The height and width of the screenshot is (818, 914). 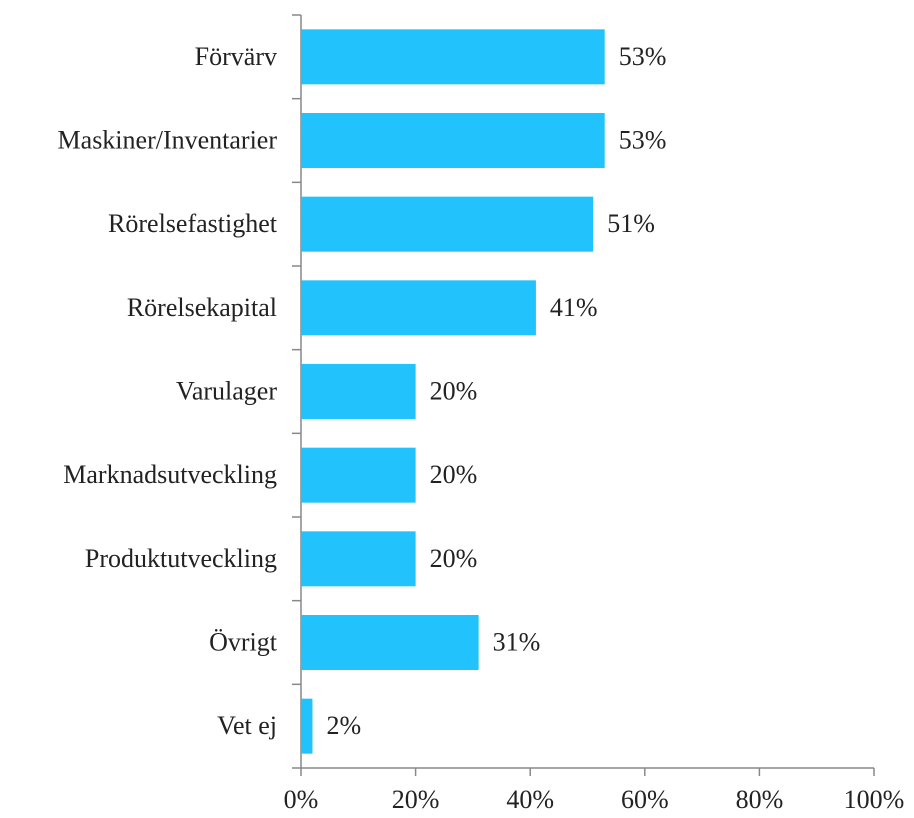 I want to click on y-tick-label: Maskiner/Inventarier, so click(x=168, y=139).